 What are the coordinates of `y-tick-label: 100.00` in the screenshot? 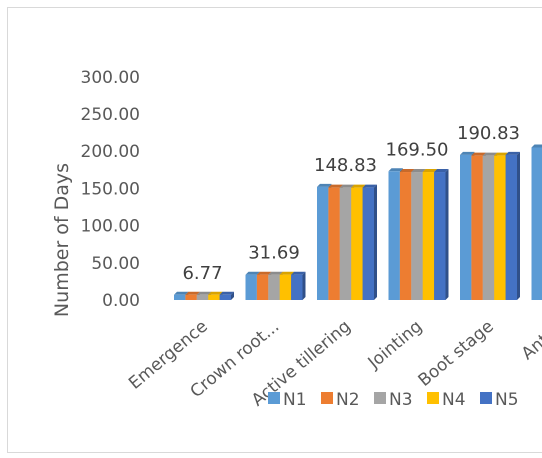 It's located at (110, 227).